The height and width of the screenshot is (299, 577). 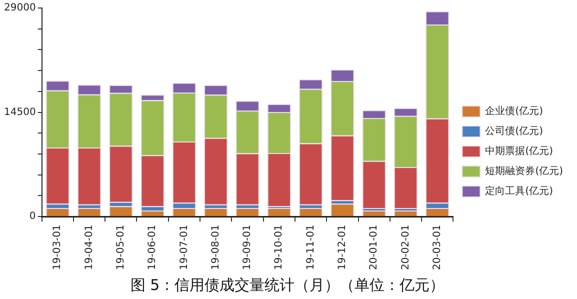 I want to click on y-tick-label: 14500, so click(x=20, y=112).